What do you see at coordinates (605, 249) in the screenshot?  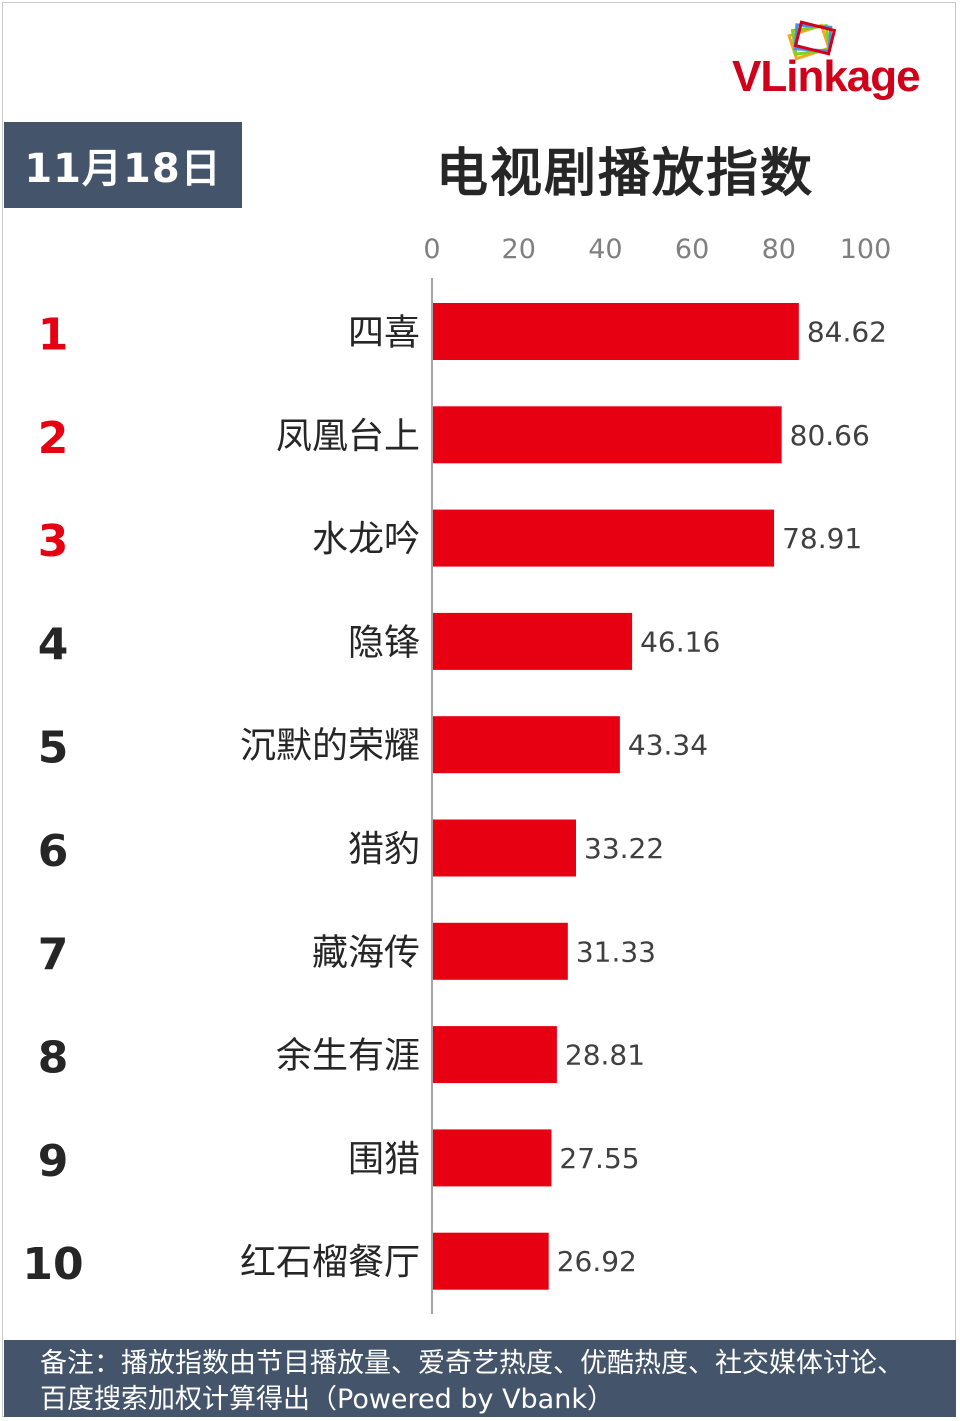 I see `x-tick-label: 40` at bounding box center [605, 249].